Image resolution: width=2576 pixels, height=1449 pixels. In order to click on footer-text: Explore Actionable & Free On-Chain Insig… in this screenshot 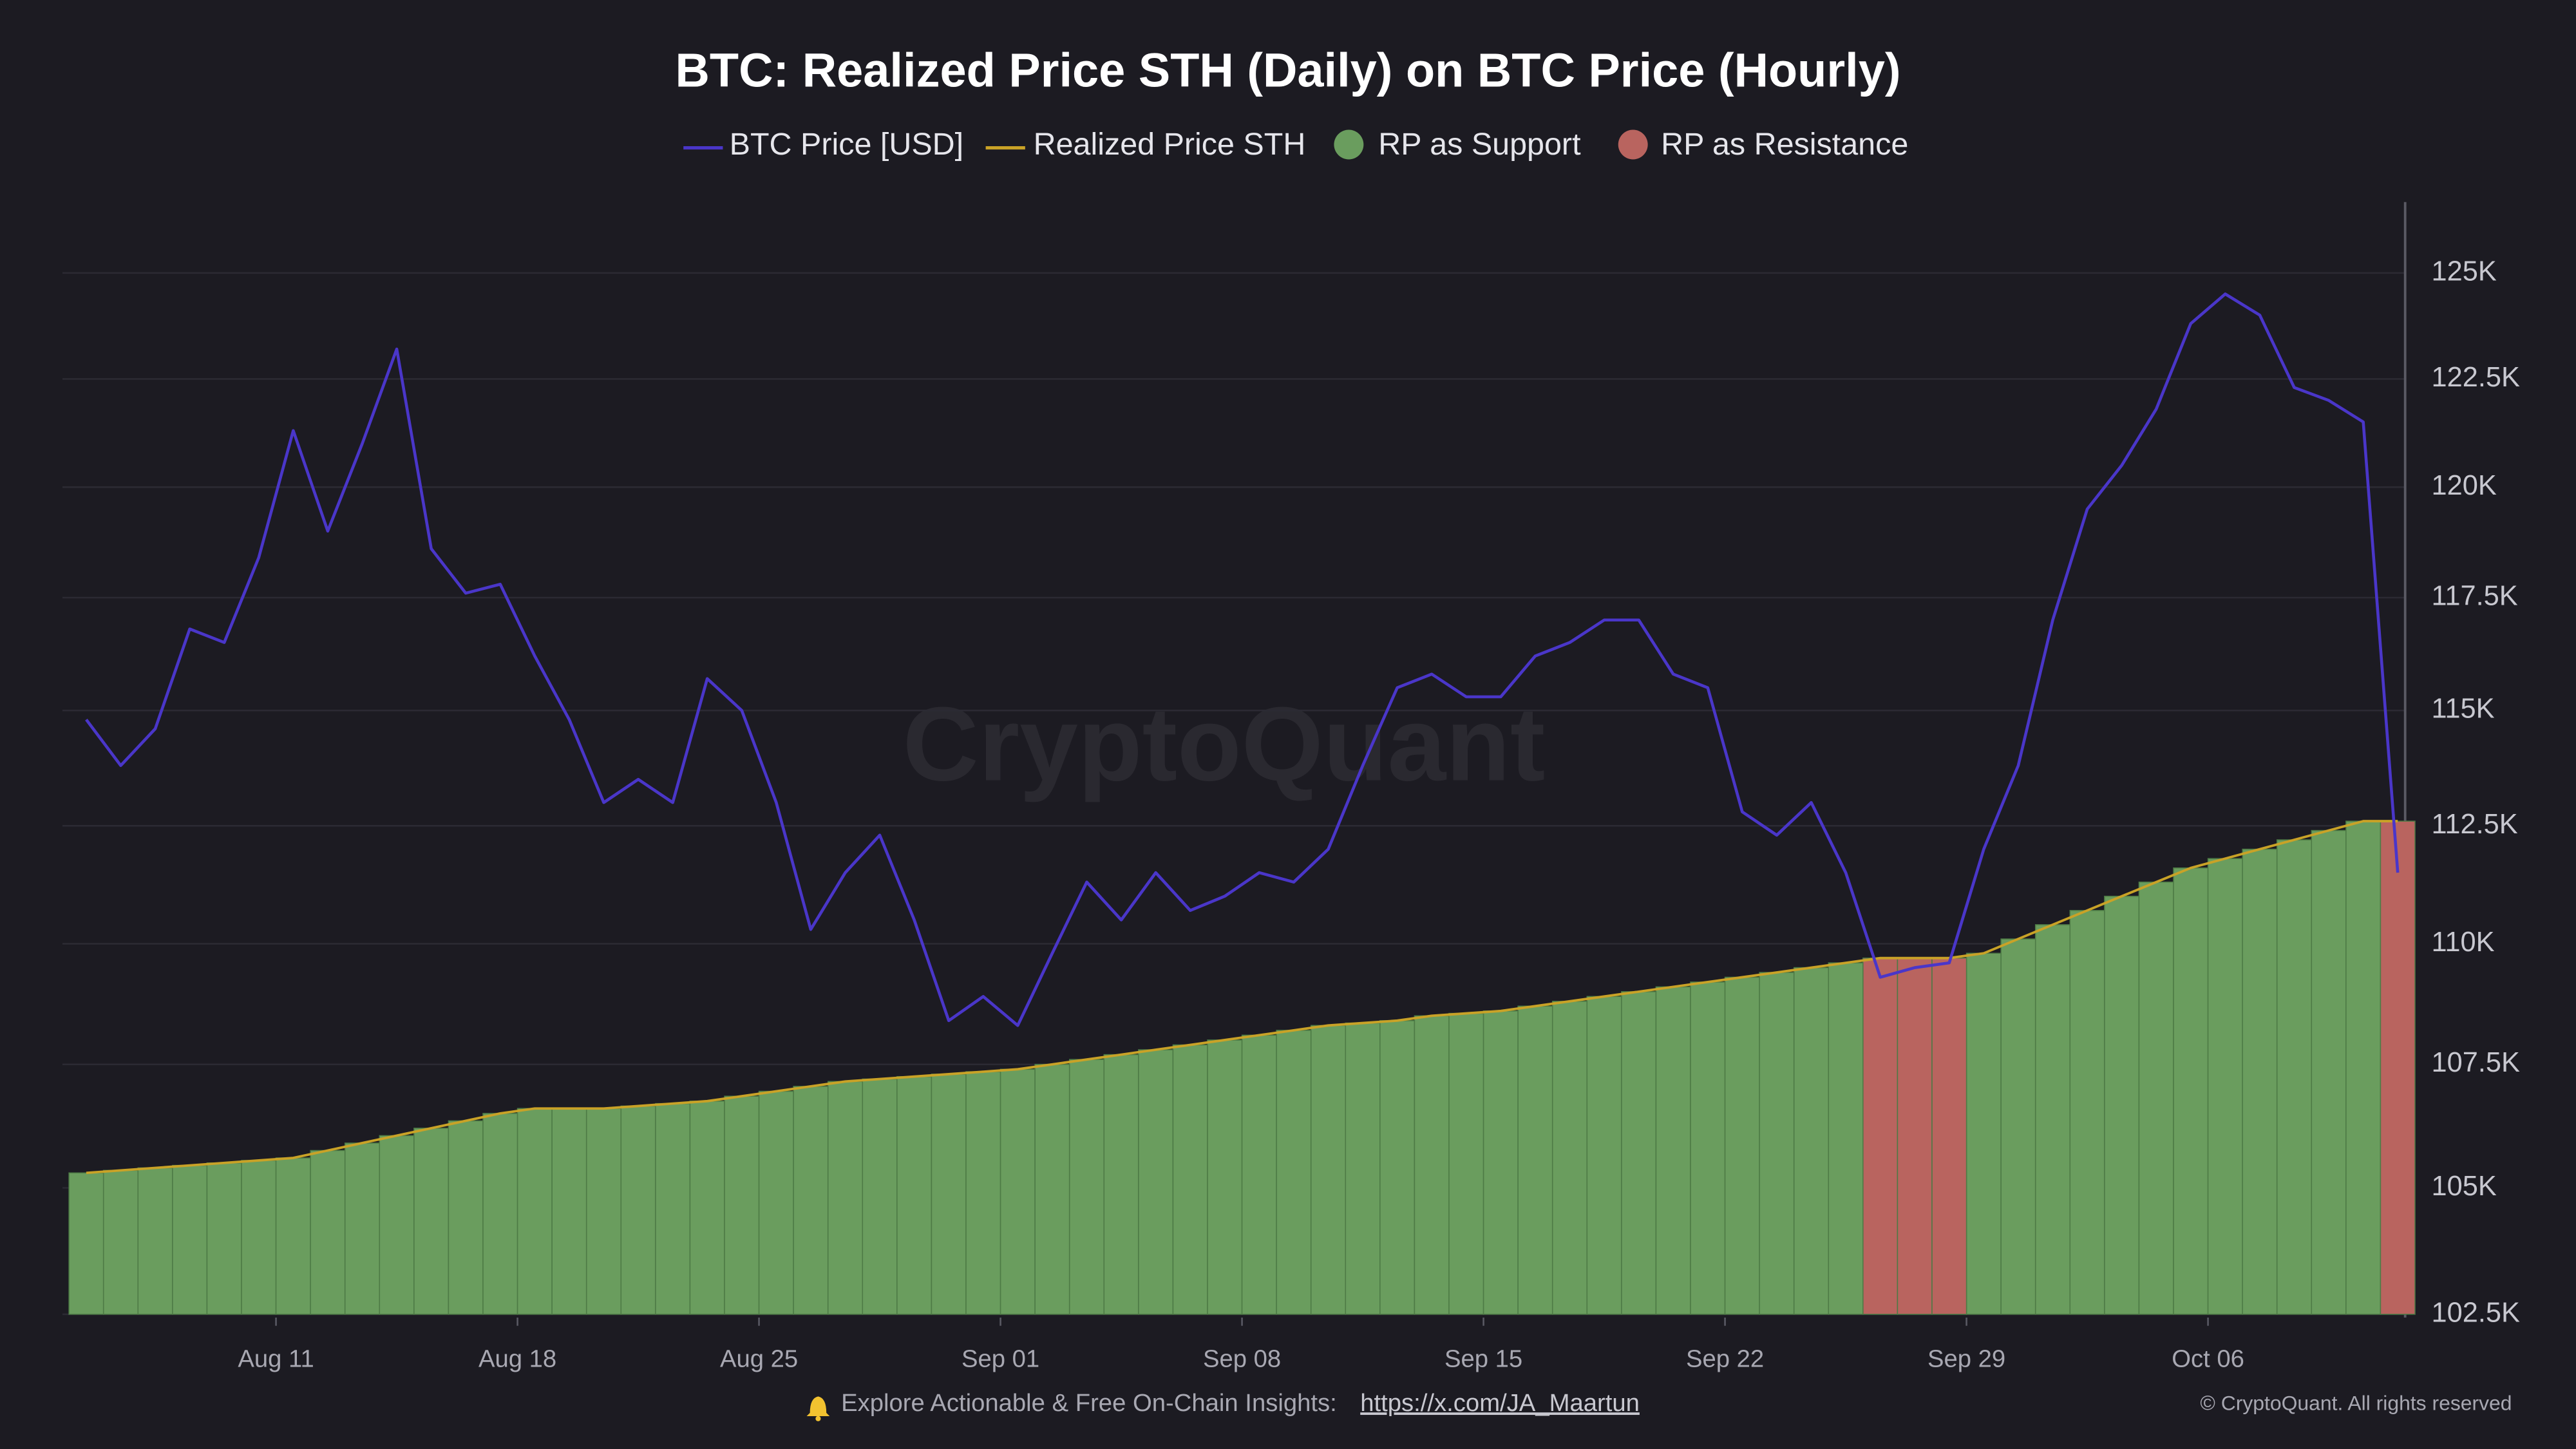, I will do `click(1089, 1403)`.